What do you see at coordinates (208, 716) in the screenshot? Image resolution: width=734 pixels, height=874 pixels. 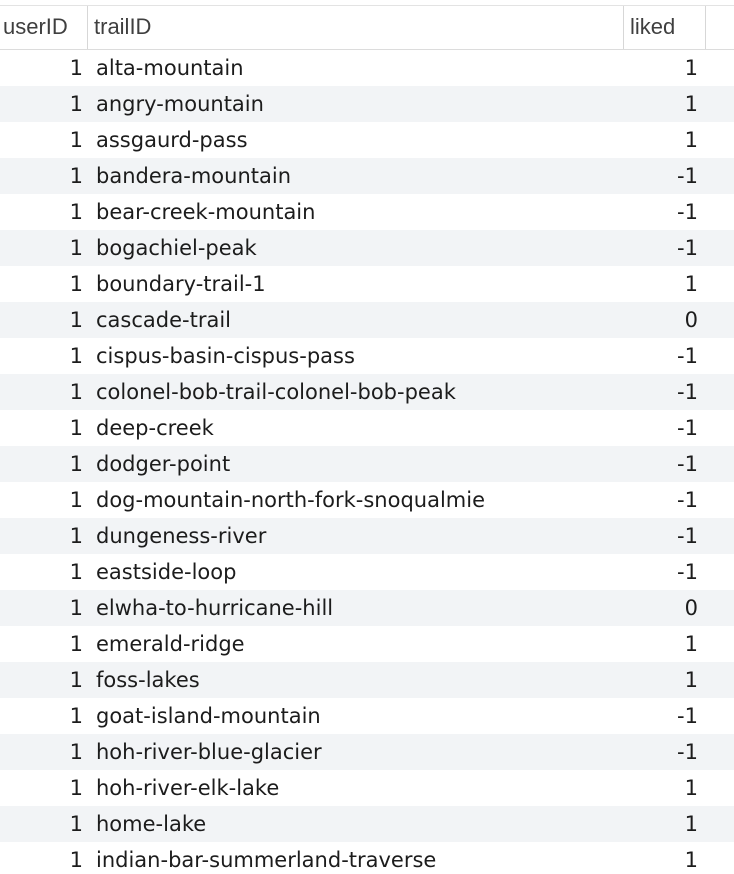 I see `cell-trailid: goat-island-mountain` at bounding box center [208, 716].